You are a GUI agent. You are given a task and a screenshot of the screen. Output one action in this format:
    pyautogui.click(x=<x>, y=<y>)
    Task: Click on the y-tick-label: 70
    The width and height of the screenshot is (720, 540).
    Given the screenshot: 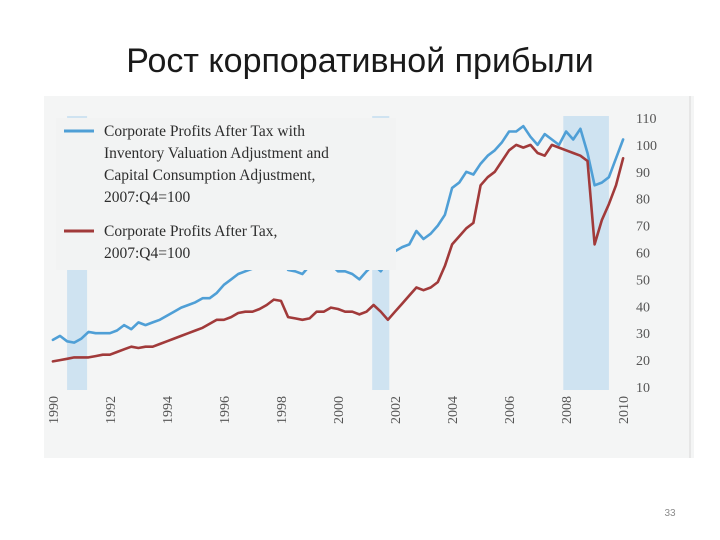 What is the action you would take?
    pyautogui.click(x=643, y=227)
    